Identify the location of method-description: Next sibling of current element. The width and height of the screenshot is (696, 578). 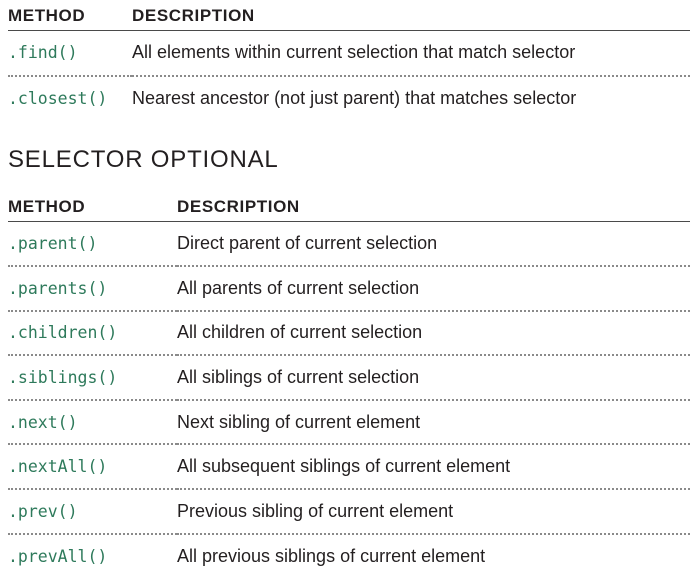
(433, 422).